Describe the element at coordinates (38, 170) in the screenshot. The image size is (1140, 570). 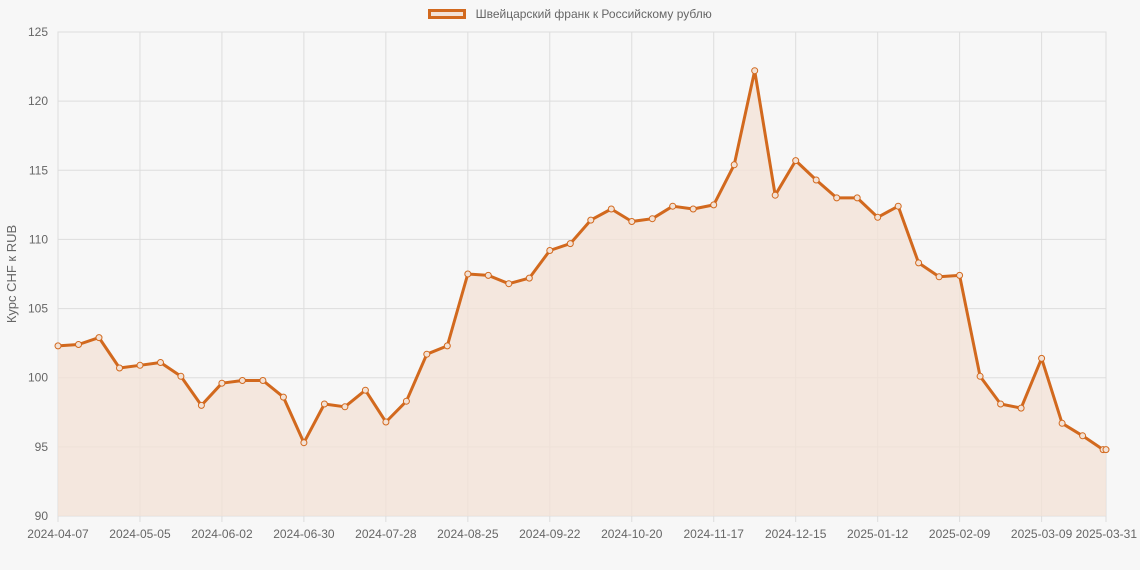
I see `y-tick-label: 115` at that location.